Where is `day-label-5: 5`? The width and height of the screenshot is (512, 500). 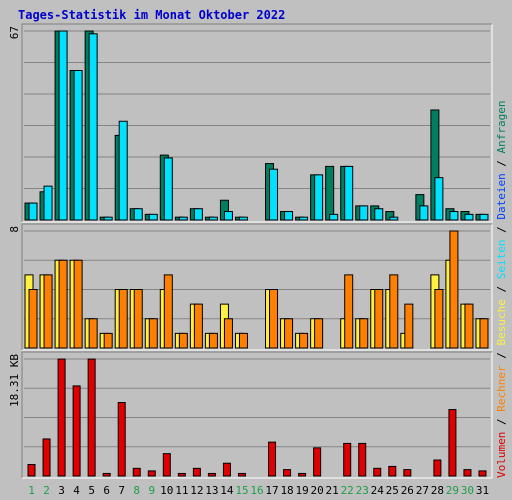
day-label-5: 5 is located at coordinates (91, 490).